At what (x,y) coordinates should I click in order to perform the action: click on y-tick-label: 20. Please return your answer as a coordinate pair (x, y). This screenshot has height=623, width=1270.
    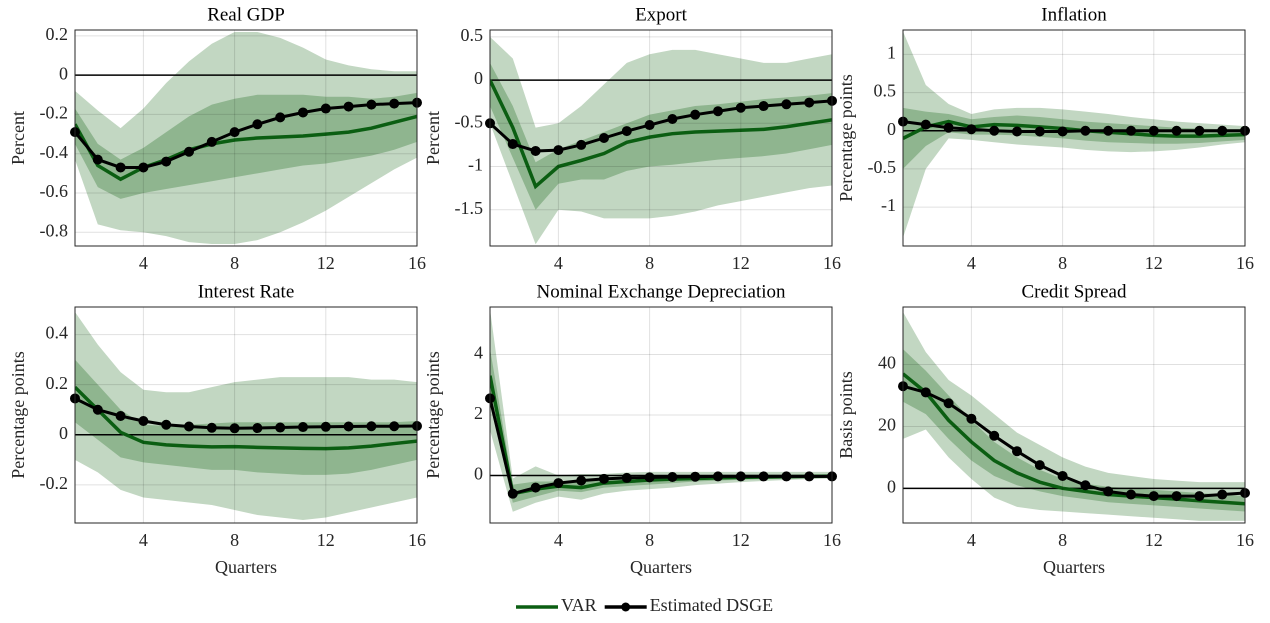
    Looking at the image, I should click on (887, 425).